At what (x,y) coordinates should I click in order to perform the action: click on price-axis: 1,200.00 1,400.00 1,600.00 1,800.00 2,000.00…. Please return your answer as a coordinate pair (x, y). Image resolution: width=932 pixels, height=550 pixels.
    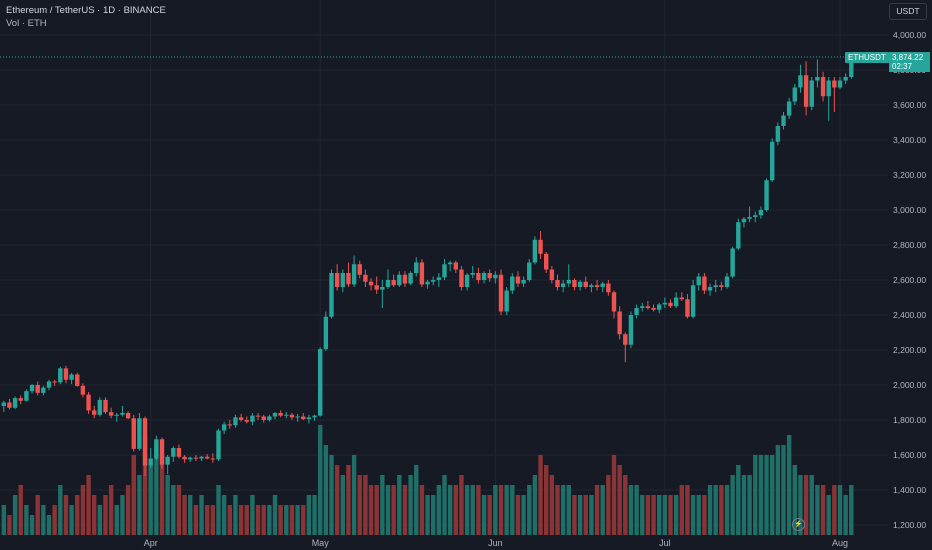
    Looking at the image, I should click on (909, 280).